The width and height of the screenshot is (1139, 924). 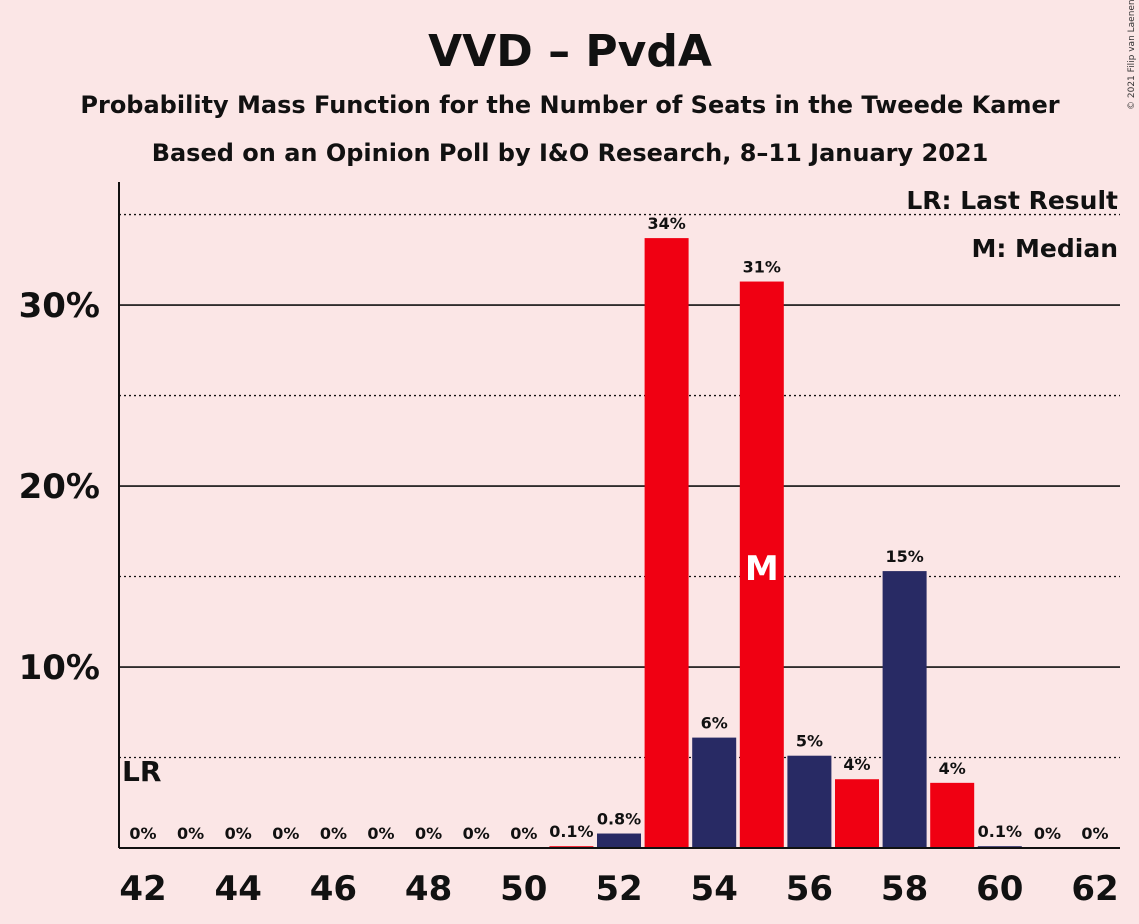 I want to click on legend-last-result: LR: Last Result, so click(x=1012, y=200).